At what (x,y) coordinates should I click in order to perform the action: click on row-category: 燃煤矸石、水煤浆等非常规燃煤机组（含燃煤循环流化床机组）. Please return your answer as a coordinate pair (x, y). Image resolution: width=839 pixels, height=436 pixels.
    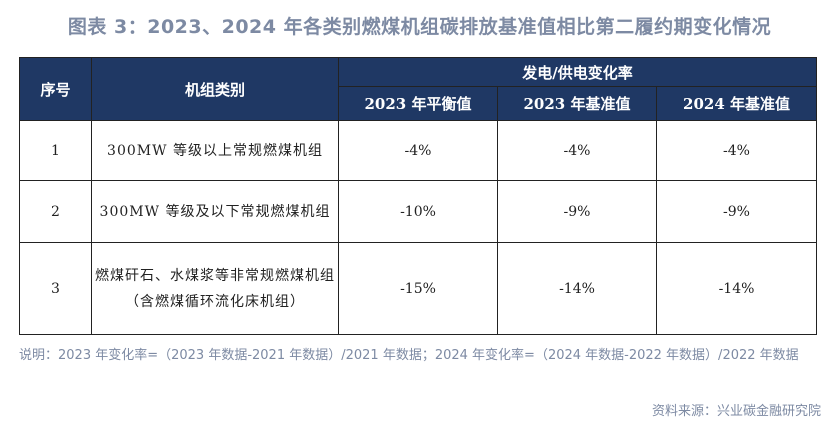
    Looking at the image, I should click on (215, 288).